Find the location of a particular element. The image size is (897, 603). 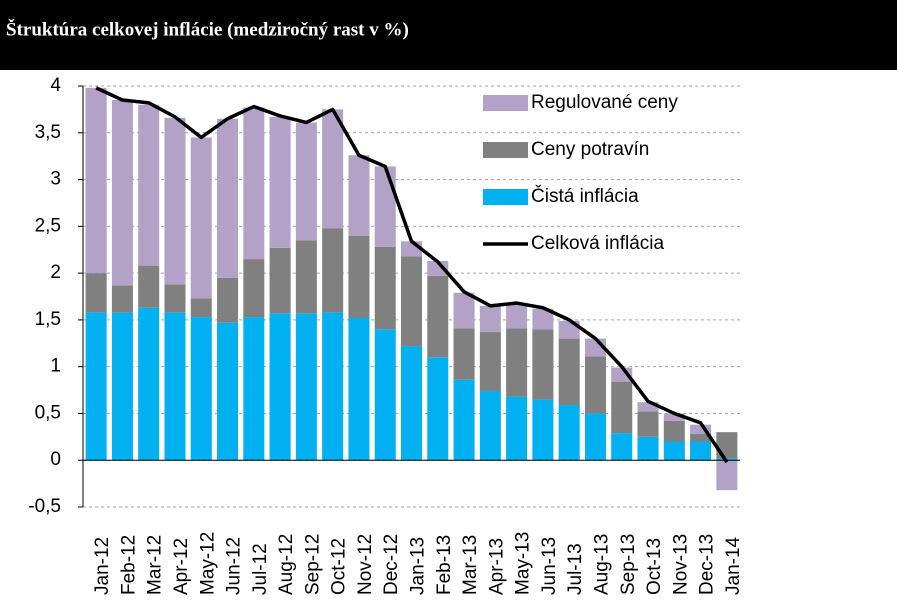

x-tick-label: Aug-12 is located at coordinates (286, 564).